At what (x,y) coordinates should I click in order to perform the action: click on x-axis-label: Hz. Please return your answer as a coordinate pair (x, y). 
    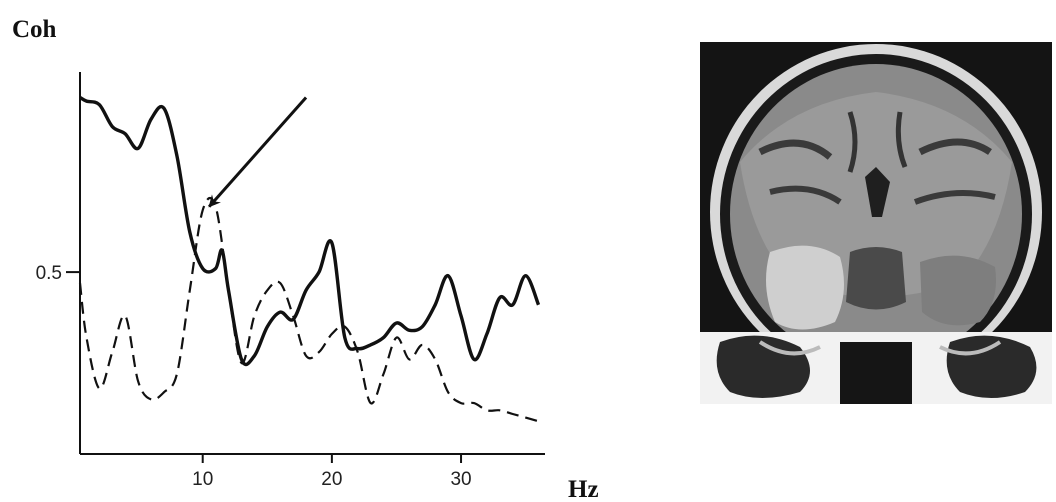
    Looking at the image, I should click on (583, 489).